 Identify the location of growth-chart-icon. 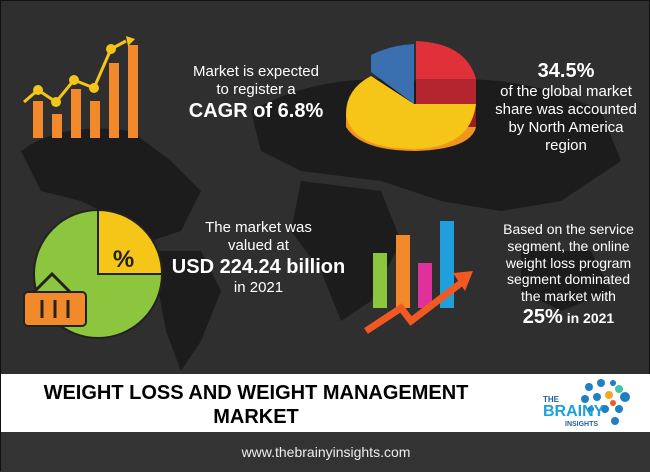
(80, 87).